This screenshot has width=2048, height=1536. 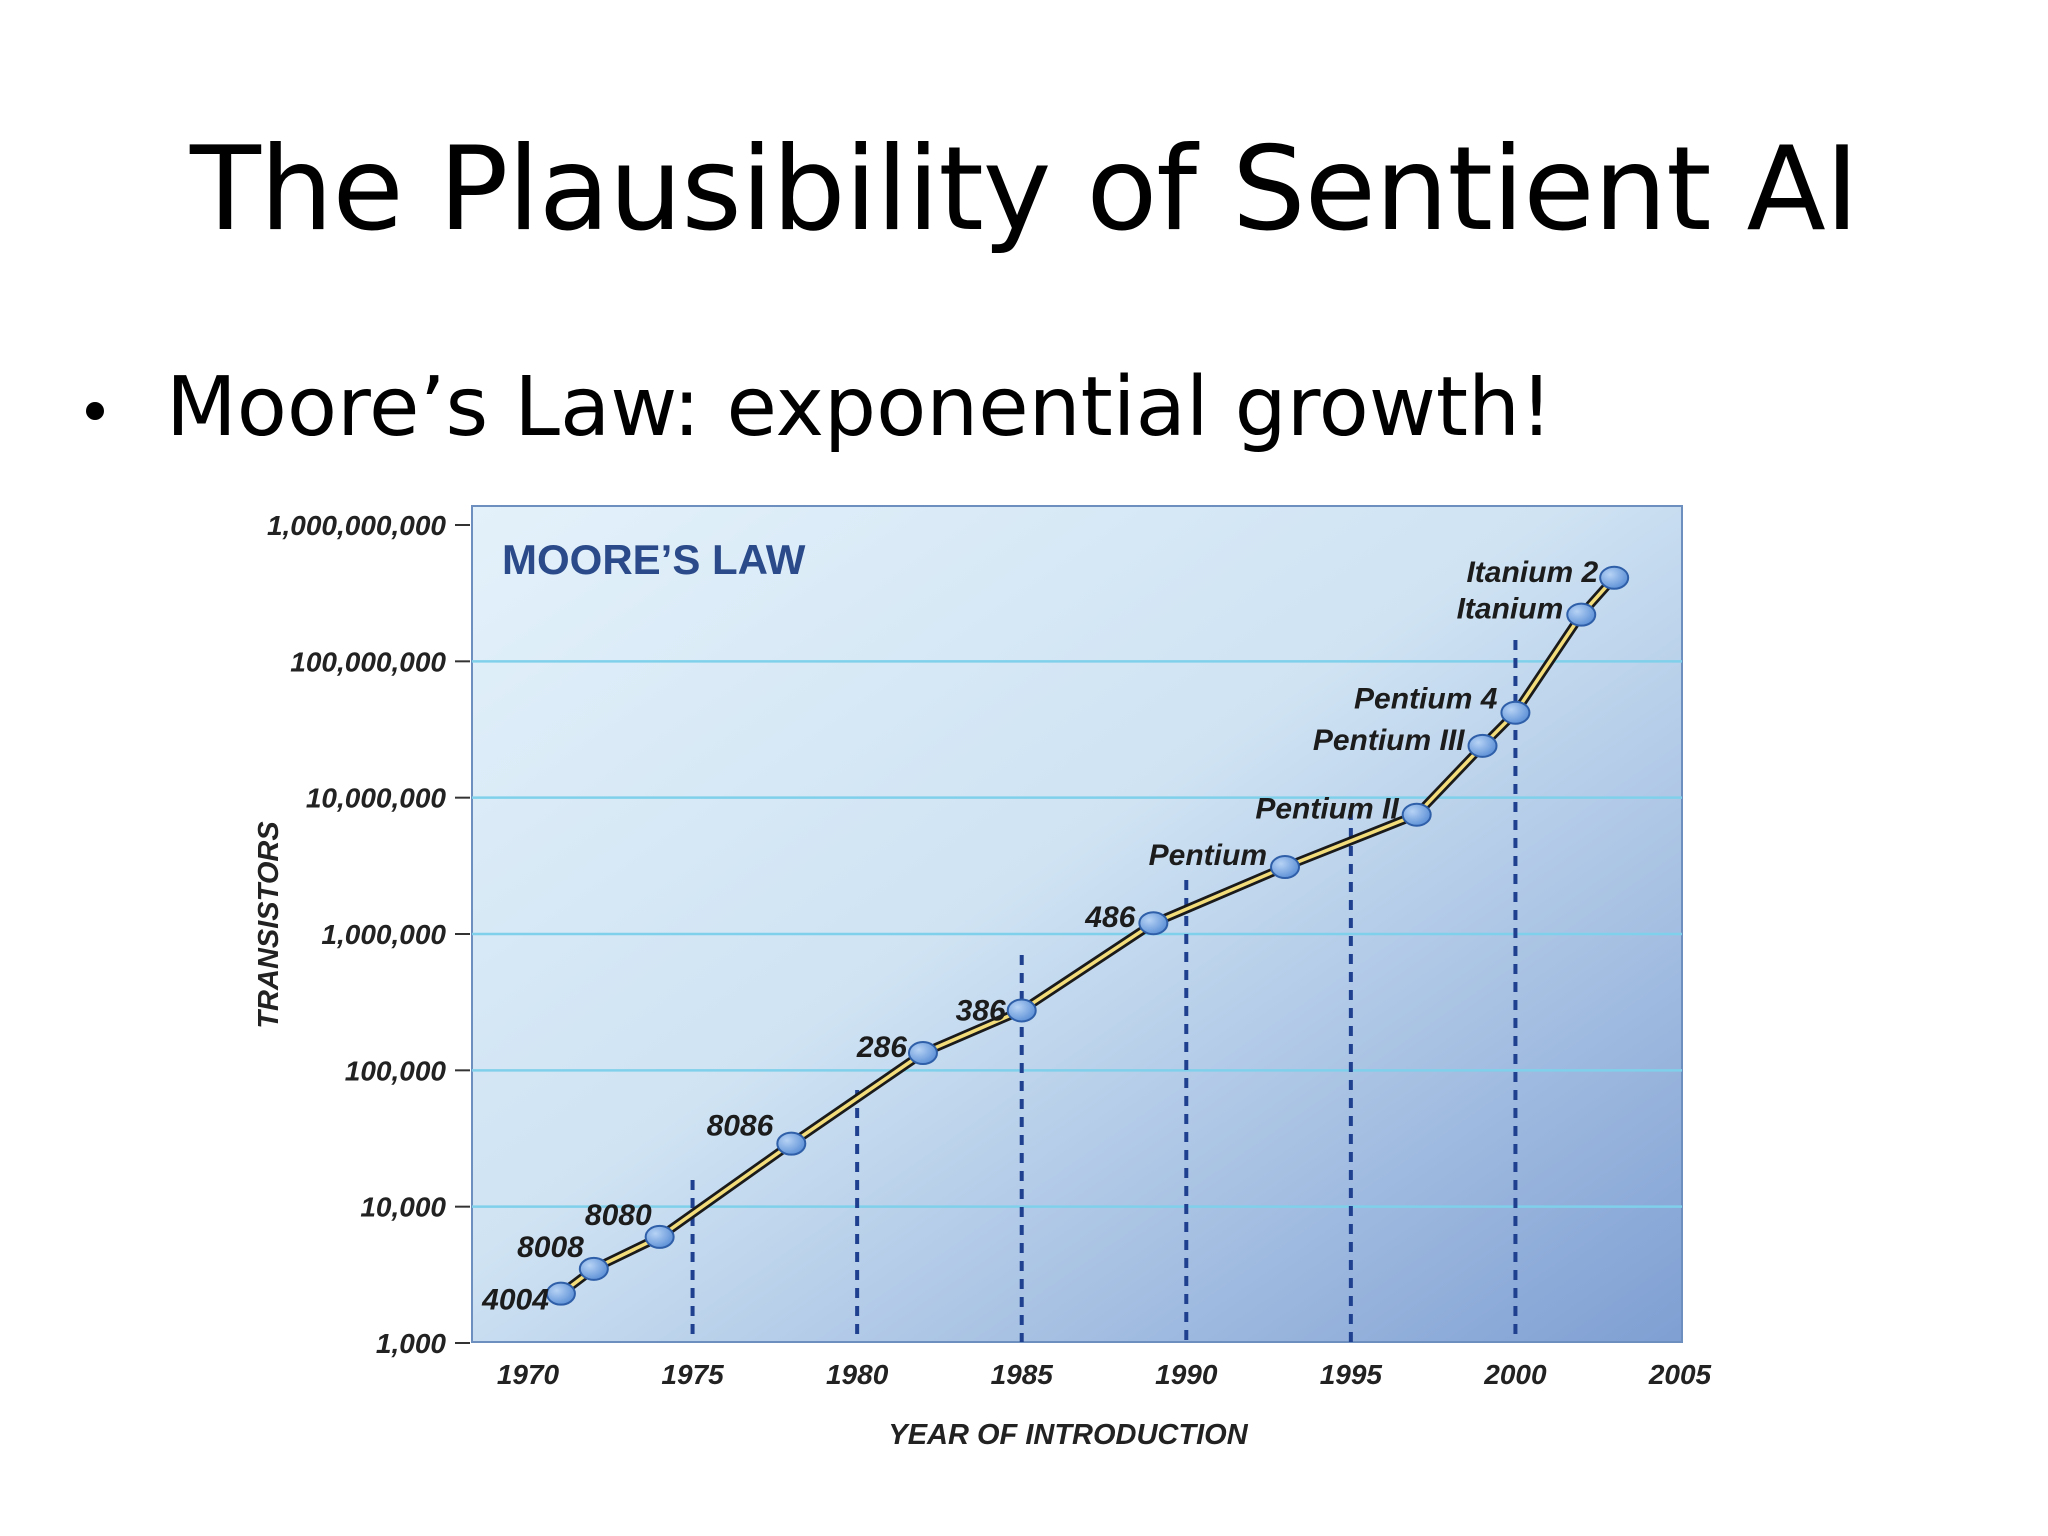 I want to click on data-point-label: 8008, so click(x=550, y=1247).